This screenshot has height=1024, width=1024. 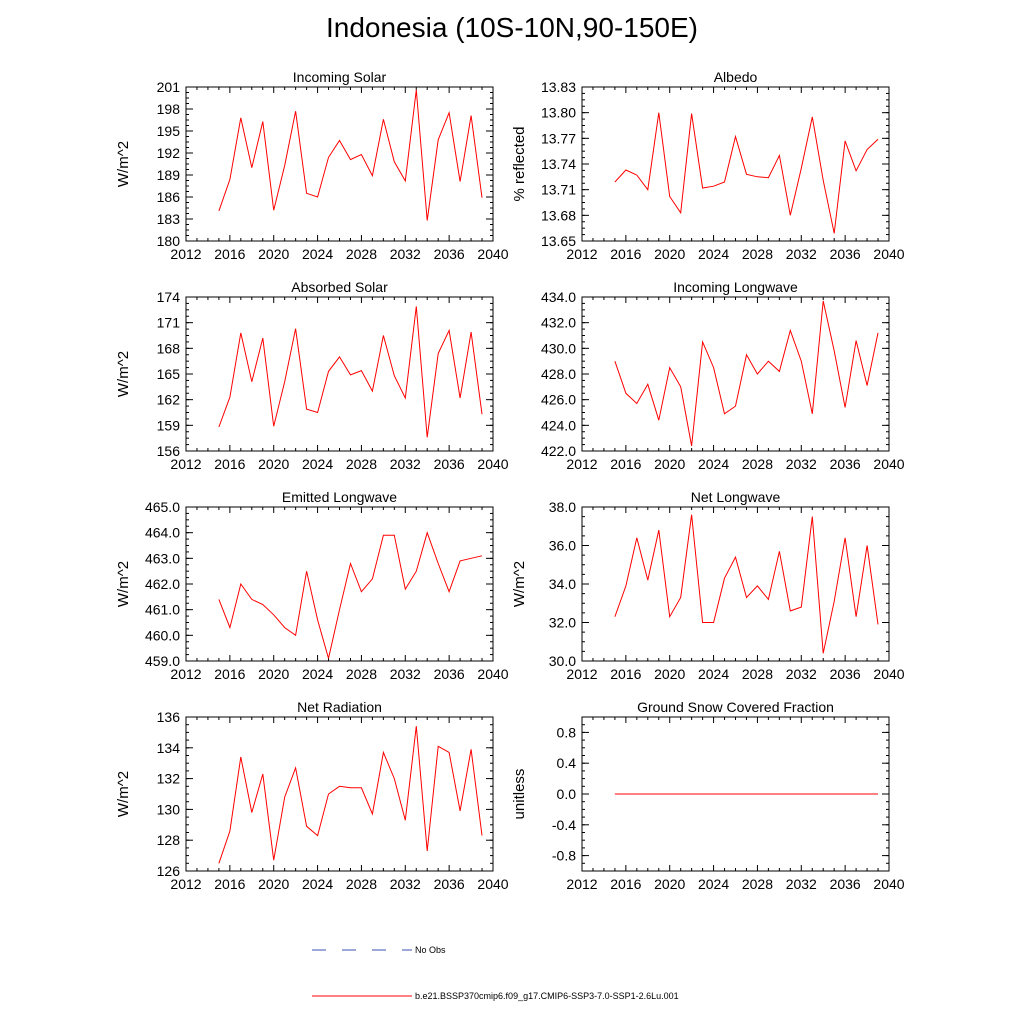 I want to click on y-tick-label: 434.0, so click(x=558, y=297).